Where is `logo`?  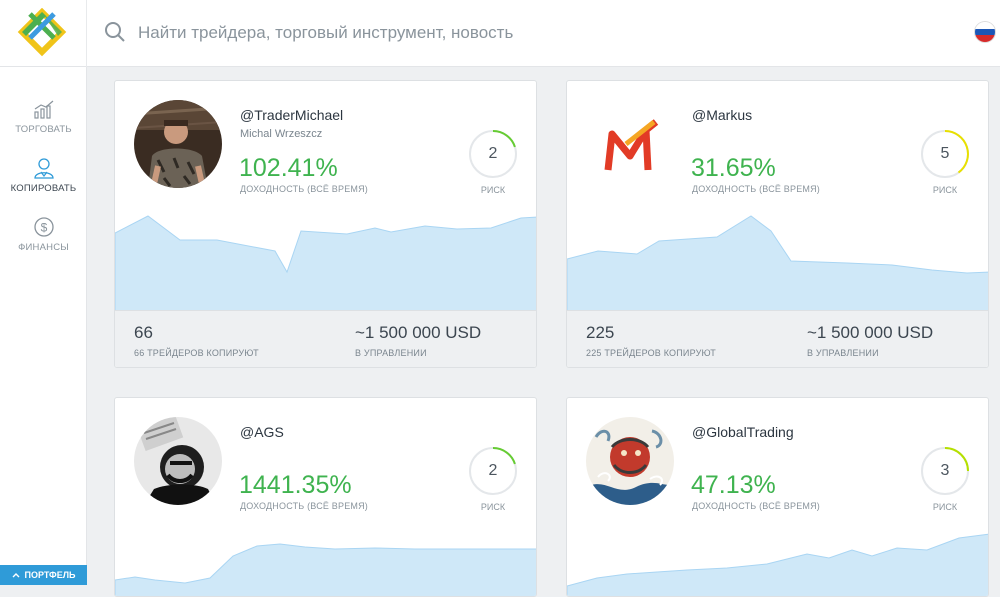 logo is located at coordinates (43, 33).